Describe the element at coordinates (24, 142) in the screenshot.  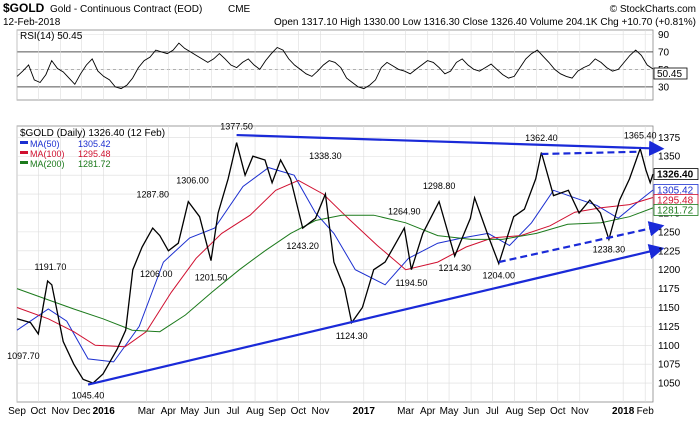
I see `ma50-legend-swatch` at that location.